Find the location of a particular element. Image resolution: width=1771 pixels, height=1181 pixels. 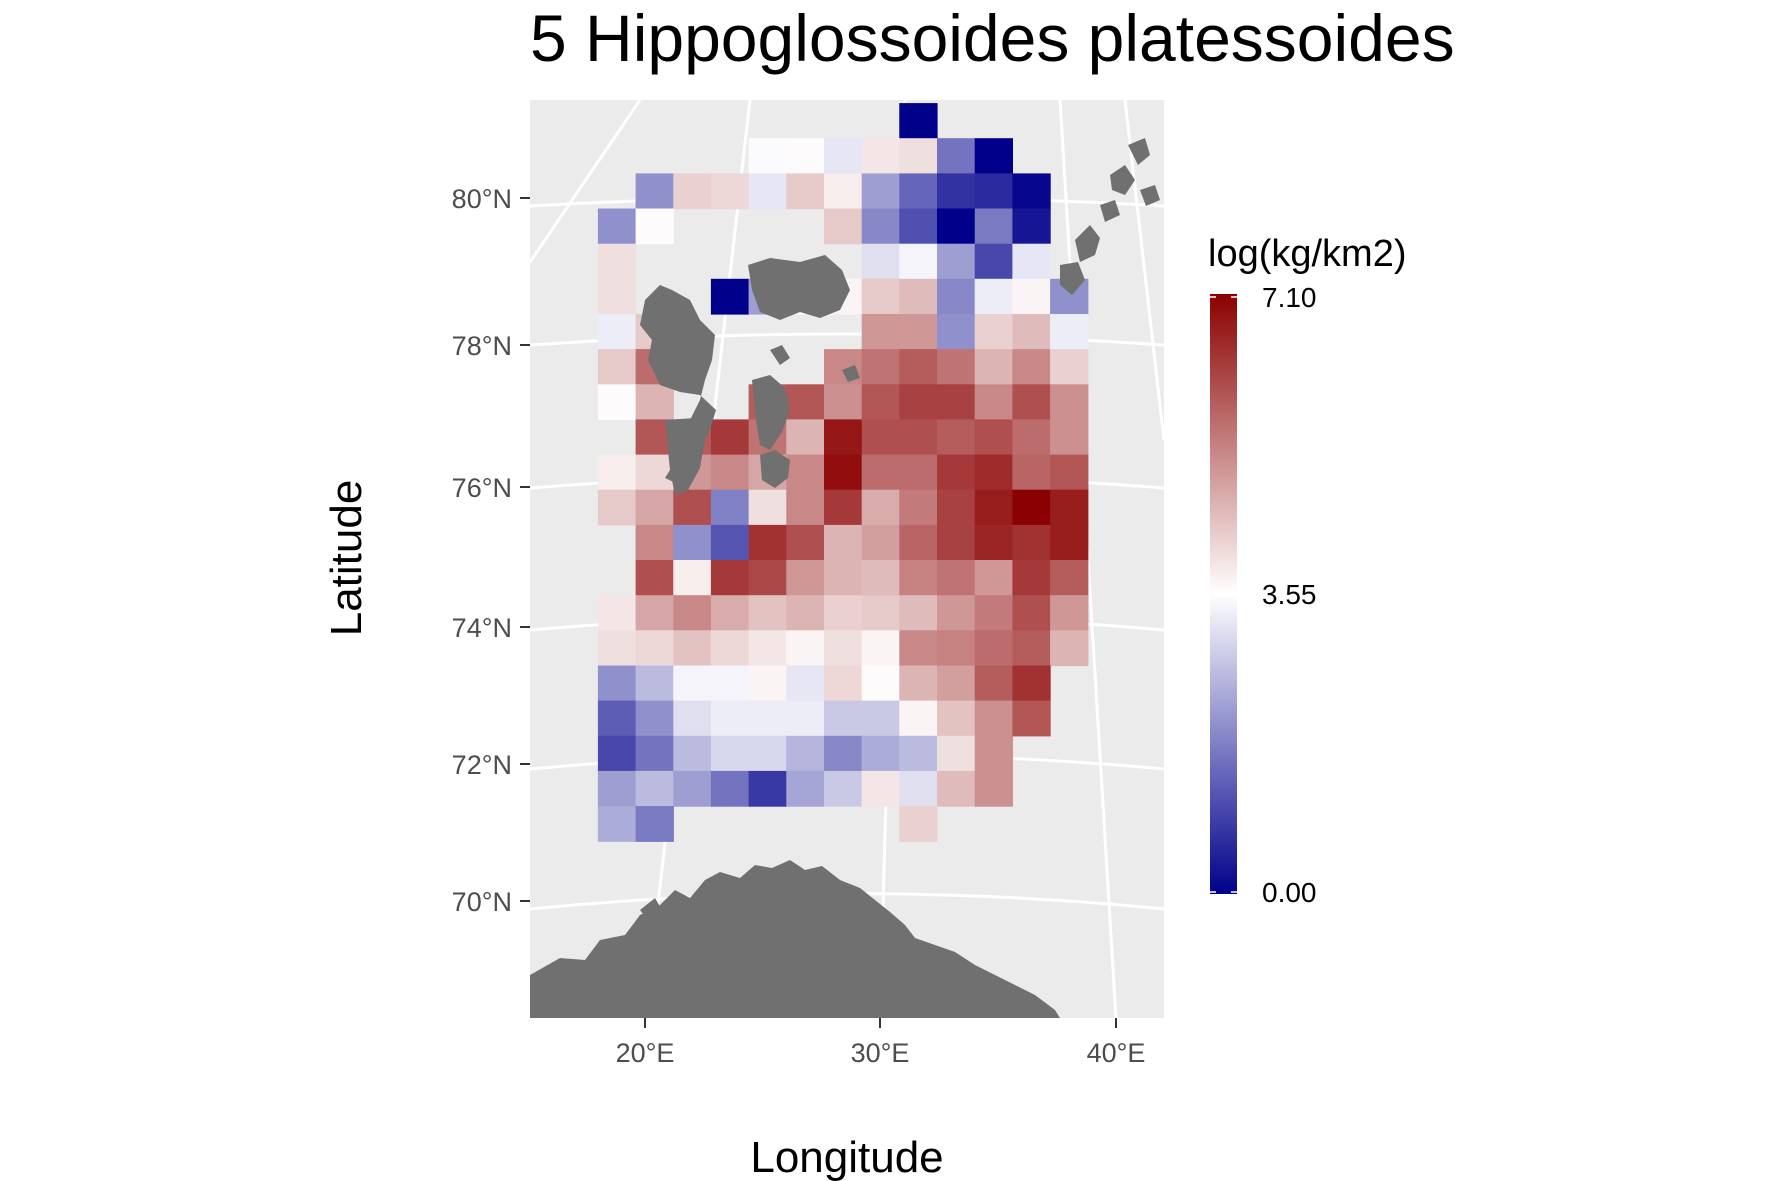

legend-title: log(kg/km2) is located at coordinates (1307, 254).